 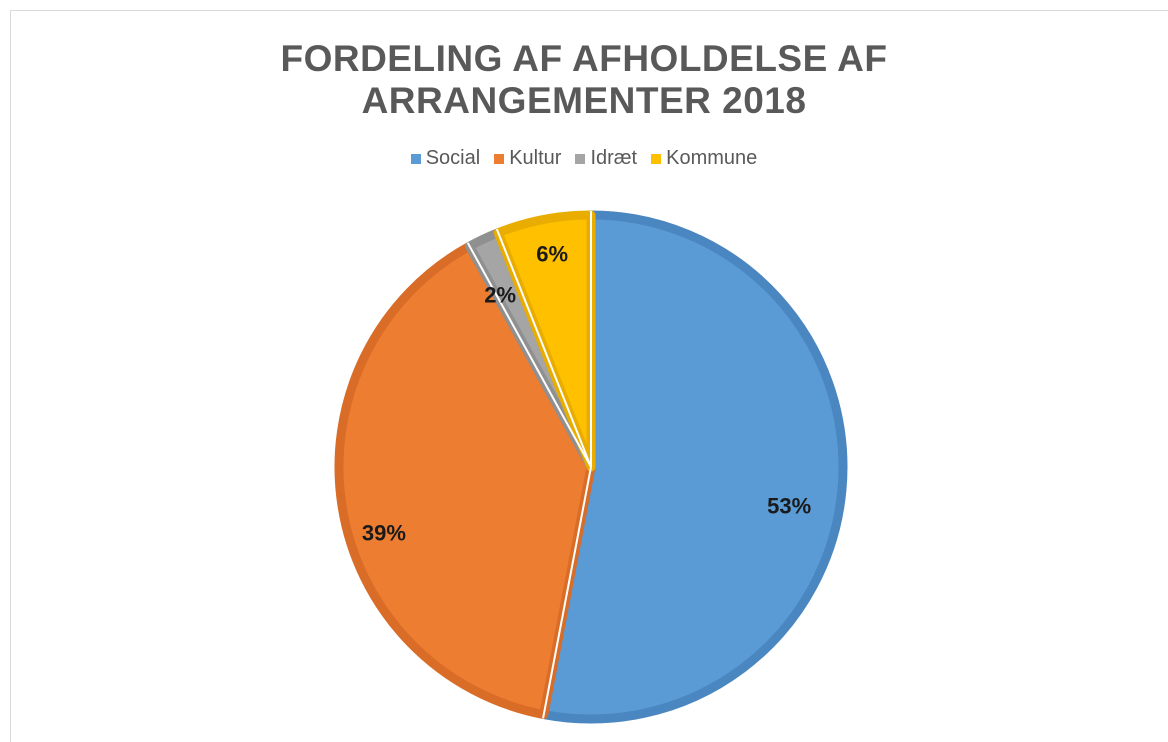 I want to click on legend-item-kultur: Kultur, so click(x=527, y=158).